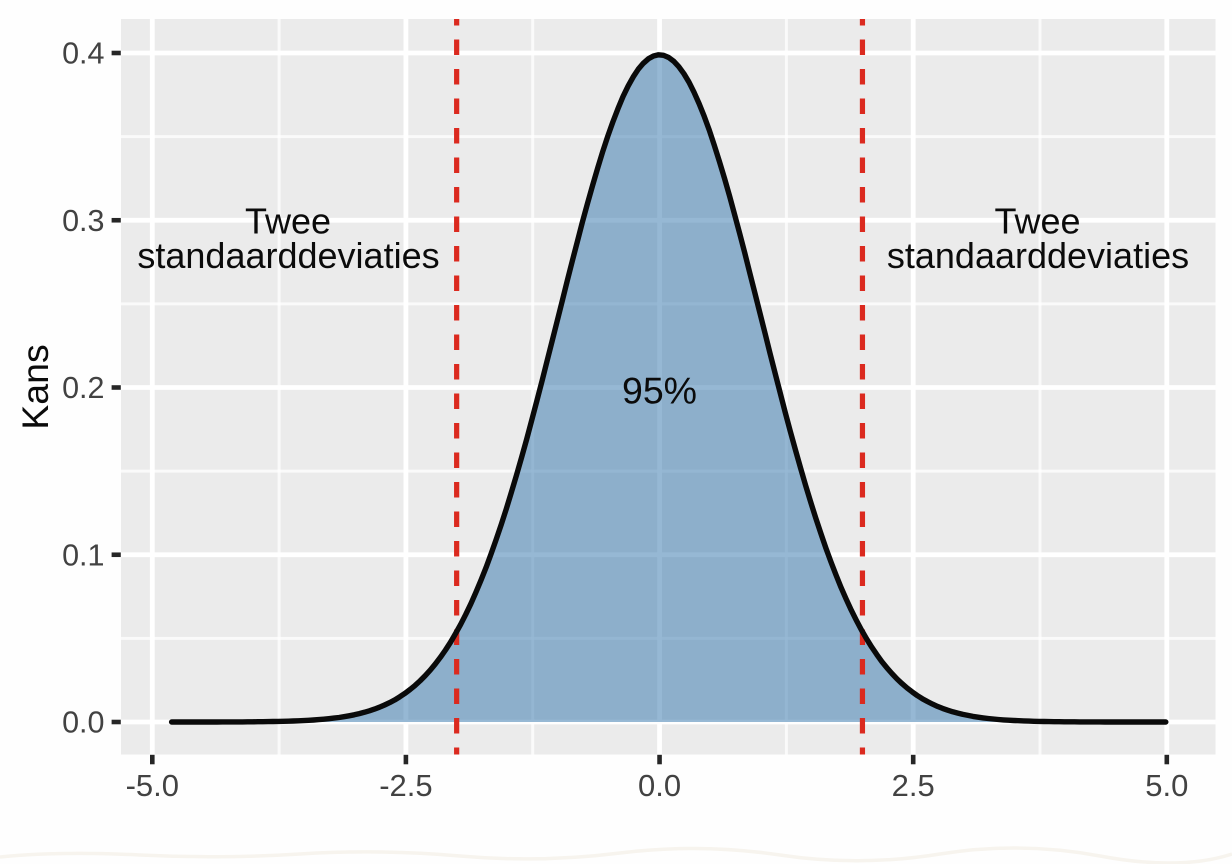 The height and width of the screenshot is (864, 1232). I want to click on svg-text: 2.5, so click(913, 785).